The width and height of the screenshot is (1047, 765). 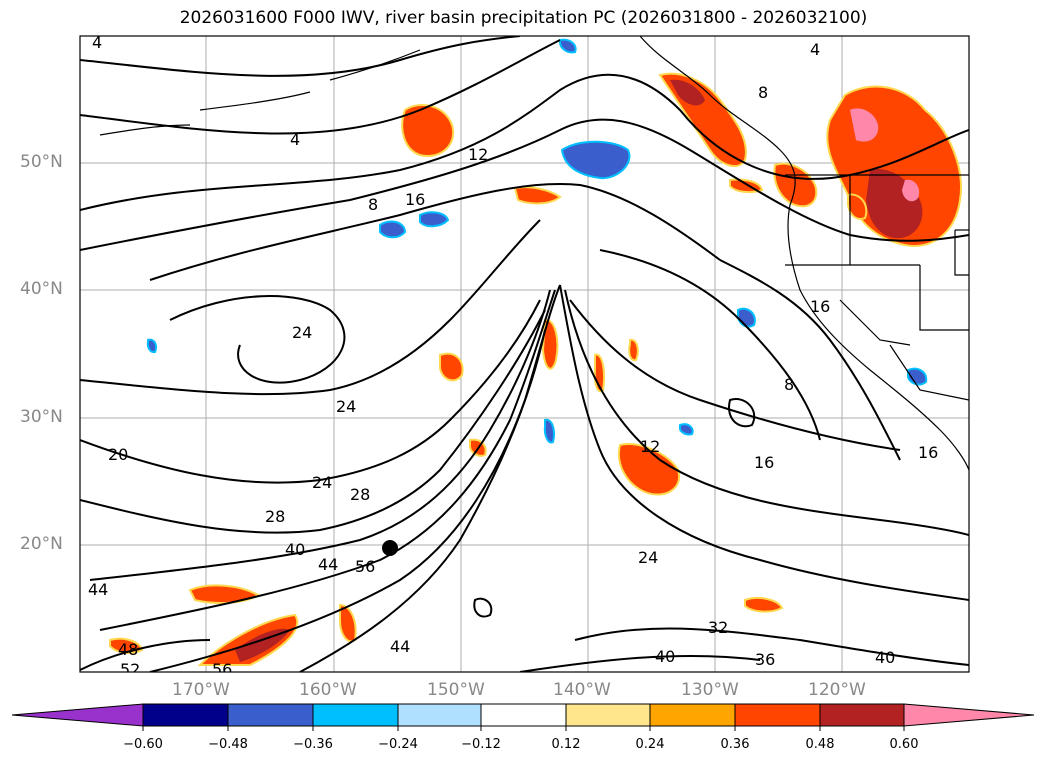 What do you see at coordinates (41, 544) in the screenshot?
I see `lat-label-20n: 20°N` at bounding box center [41, 544].